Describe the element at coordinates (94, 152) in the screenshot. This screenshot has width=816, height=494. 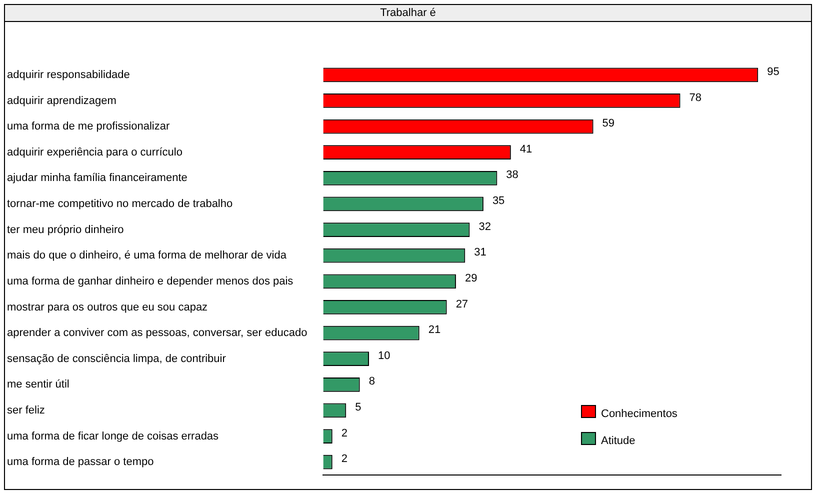
I see `y-tick-label: adquirir experiência para o currículo` at that location.